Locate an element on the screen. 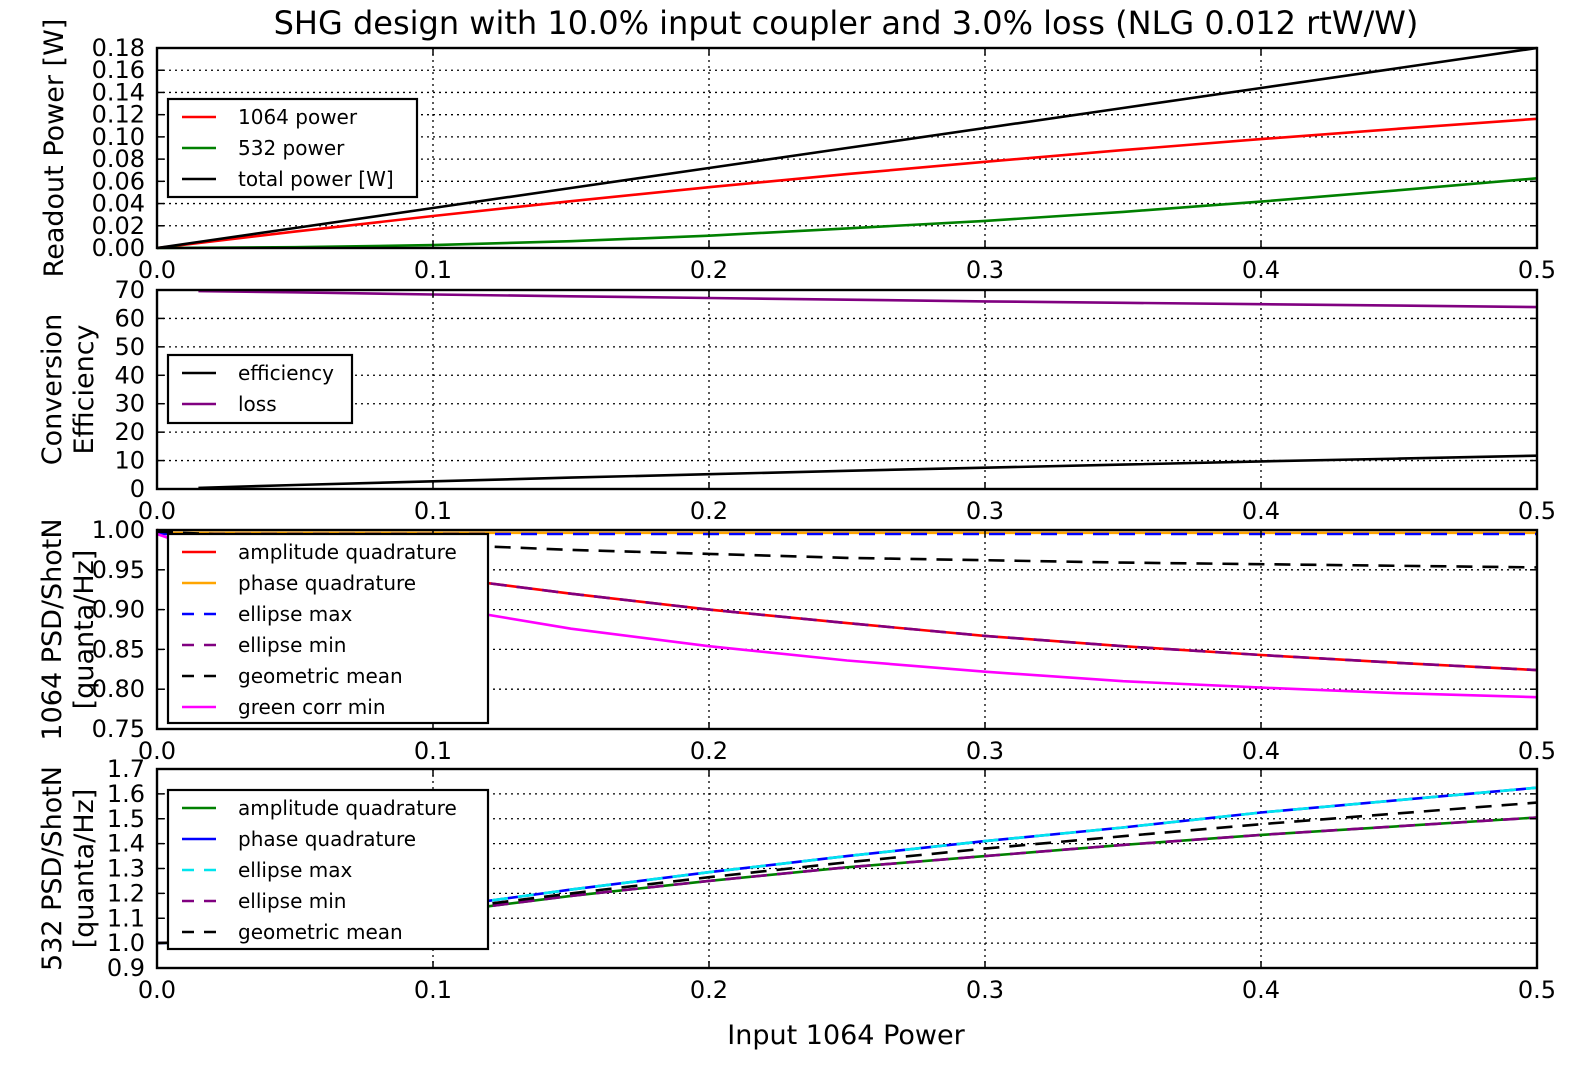 The image size is (1584, 1070). legend-label: phase quadrature is located at coordinates (327, 839).